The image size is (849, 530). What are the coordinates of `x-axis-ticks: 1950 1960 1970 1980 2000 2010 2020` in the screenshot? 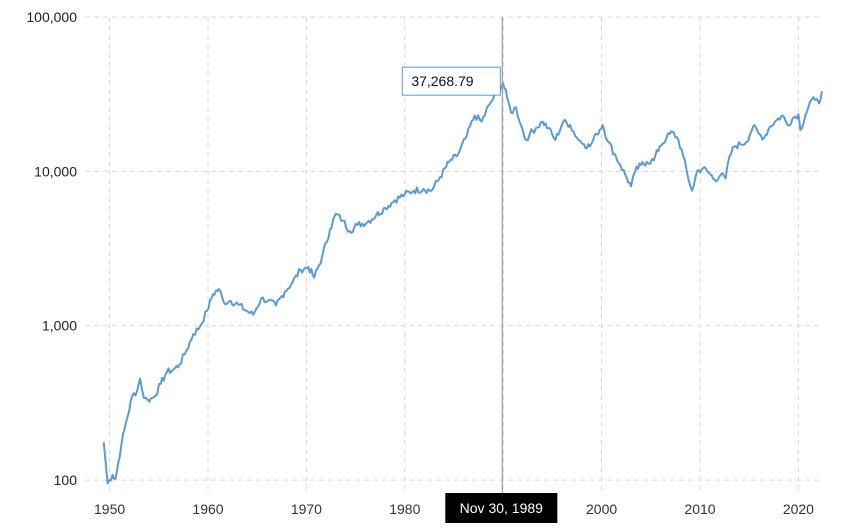 It's located at (454, 509).